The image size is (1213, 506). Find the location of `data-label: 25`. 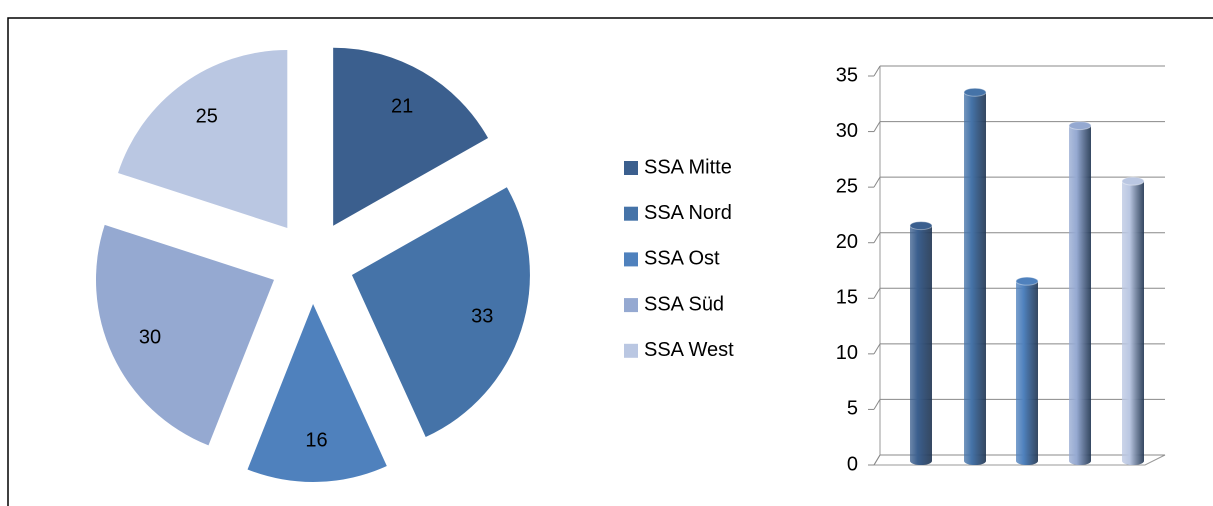

data-label: 25 is located at coordinates (207, 116).